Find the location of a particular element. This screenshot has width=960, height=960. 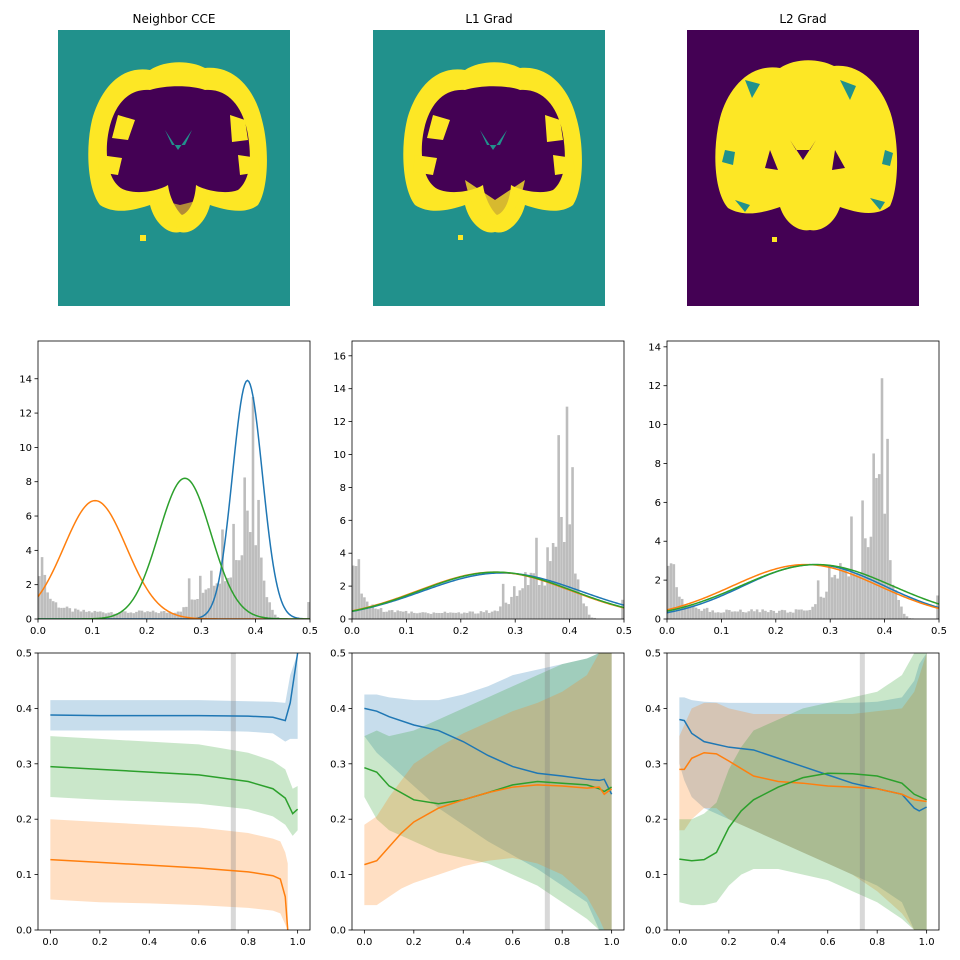

x-tick-label: 0.8 is located at coordinates (248, 942).